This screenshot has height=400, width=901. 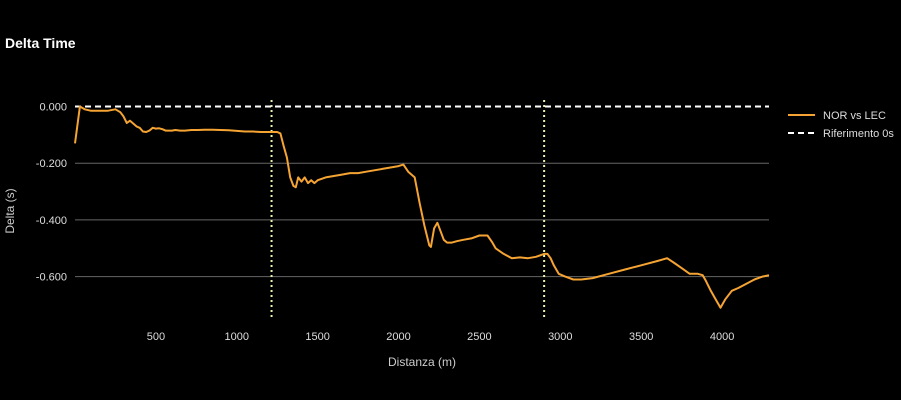 What do you see at coordinates (53, 108) in the screenshot?
I see `y-tick-label: 0.000` at bounding box center [53, 108].